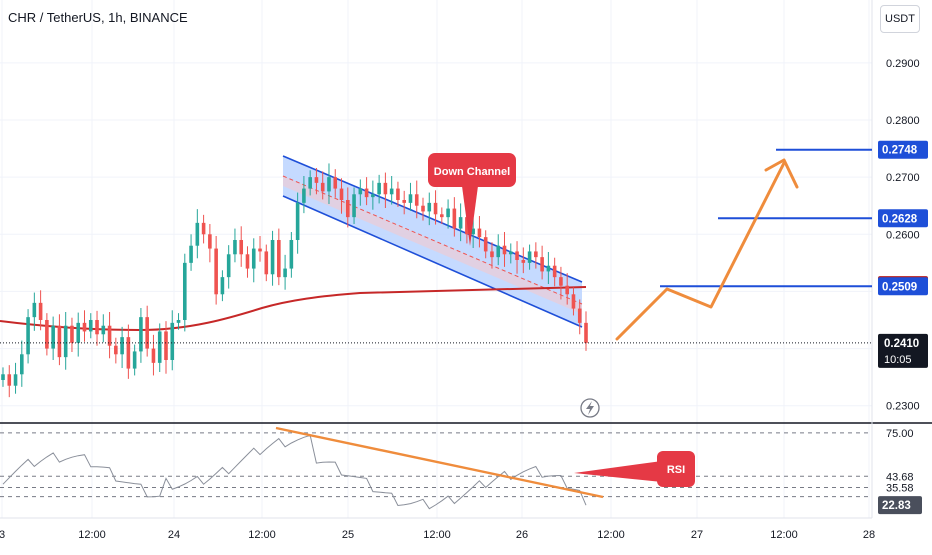 This screenshot has width=932, height=555. Describe the element at coordinates (522, 535) in the screenshot. I see `time-tick-label: 26` at that location.